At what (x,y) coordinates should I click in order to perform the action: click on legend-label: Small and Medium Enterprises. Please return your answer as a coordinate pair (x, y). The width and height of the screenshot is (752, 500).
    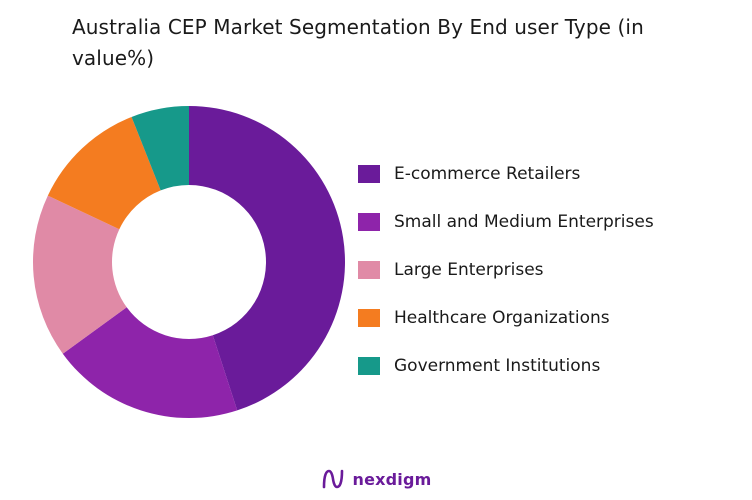
    Looking at the image, I should click on (524, 222).